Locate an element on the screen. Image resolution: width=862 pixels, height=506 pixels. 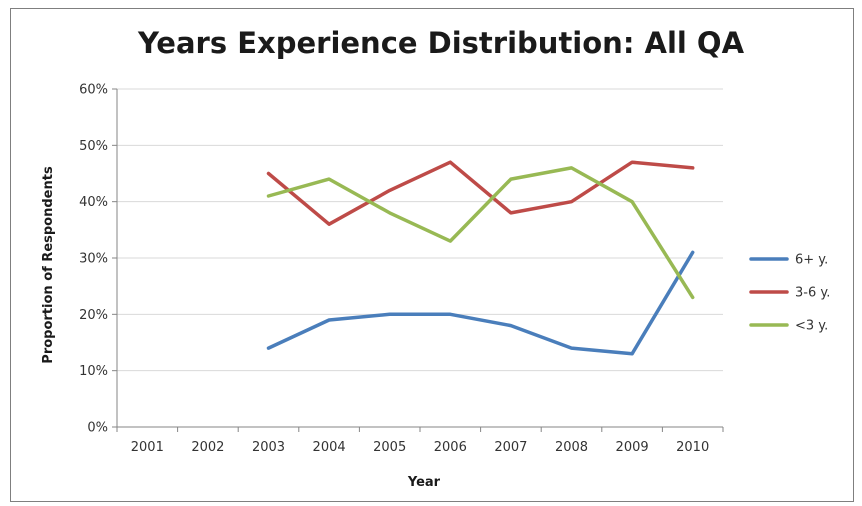
x-tick-label: 2003 is located at coordinates (268, 447).